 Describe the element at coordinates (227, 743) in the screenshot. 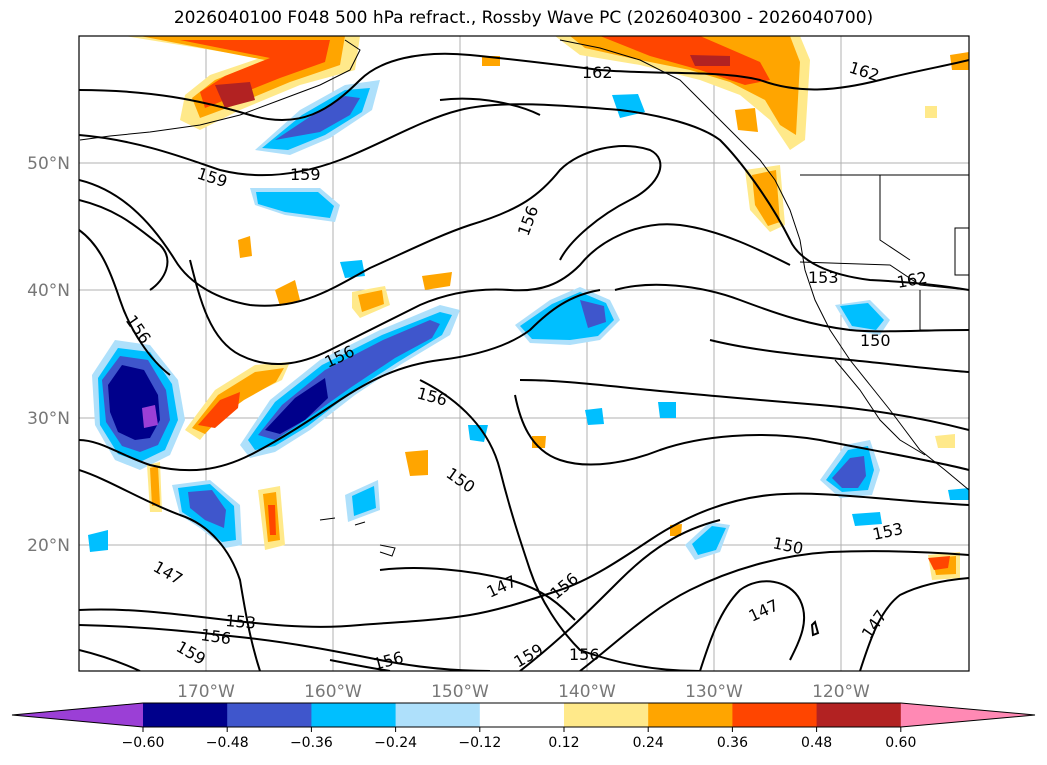

I see `colorbar-tick-label: −0.48` at that location.